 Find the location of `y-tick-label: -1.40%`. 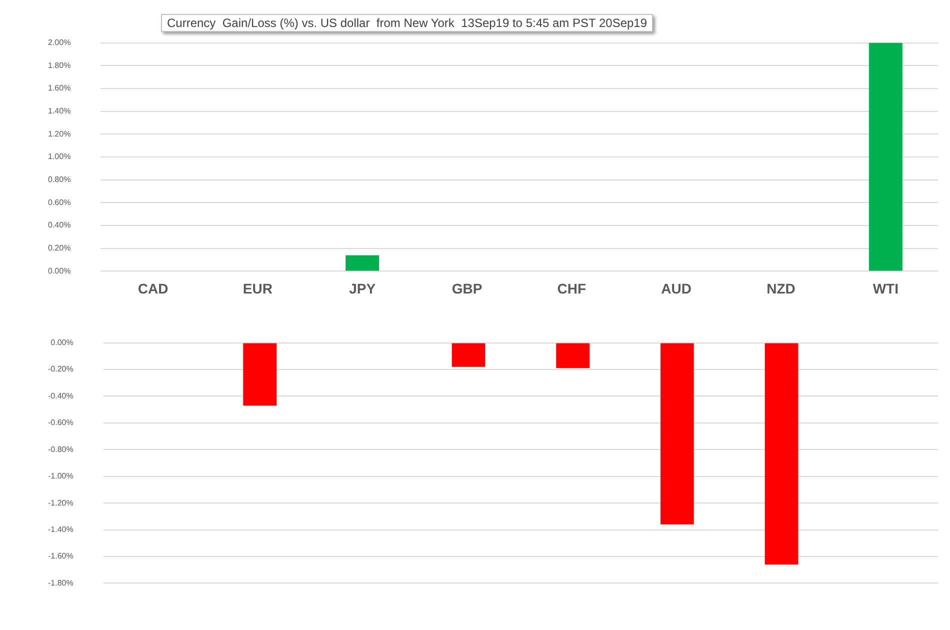

y-tick-label: -1.40% is located at coordinates (61, 529).